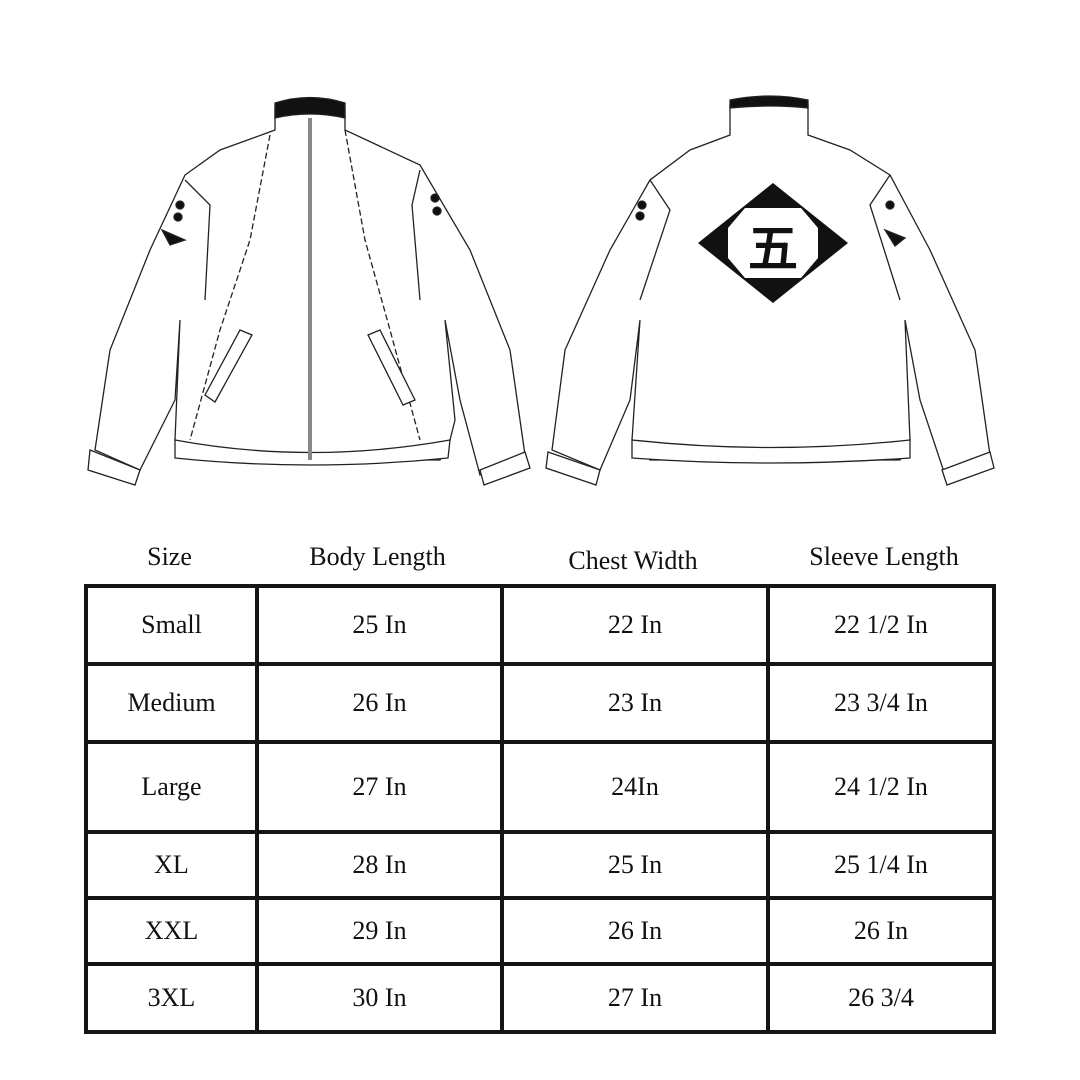 Image resolution: width=1080 pixels, height=1080 pixels. What do you see at coordinates (773, 249) in the screenshot?
I see `svg-text: 五` at bounding box center [773, 249].